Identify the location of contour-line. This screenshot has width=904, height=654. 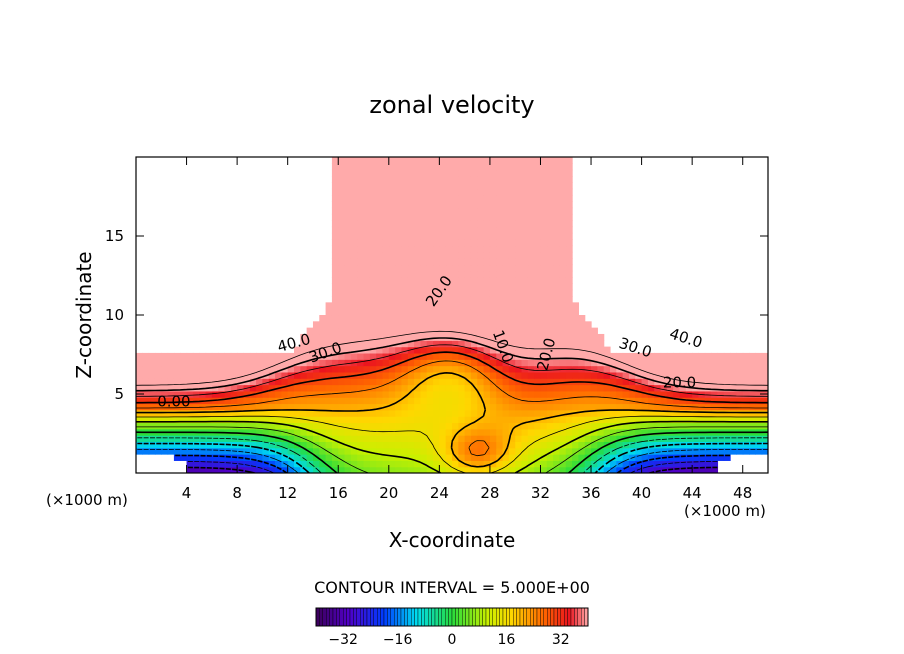
(452, 377).